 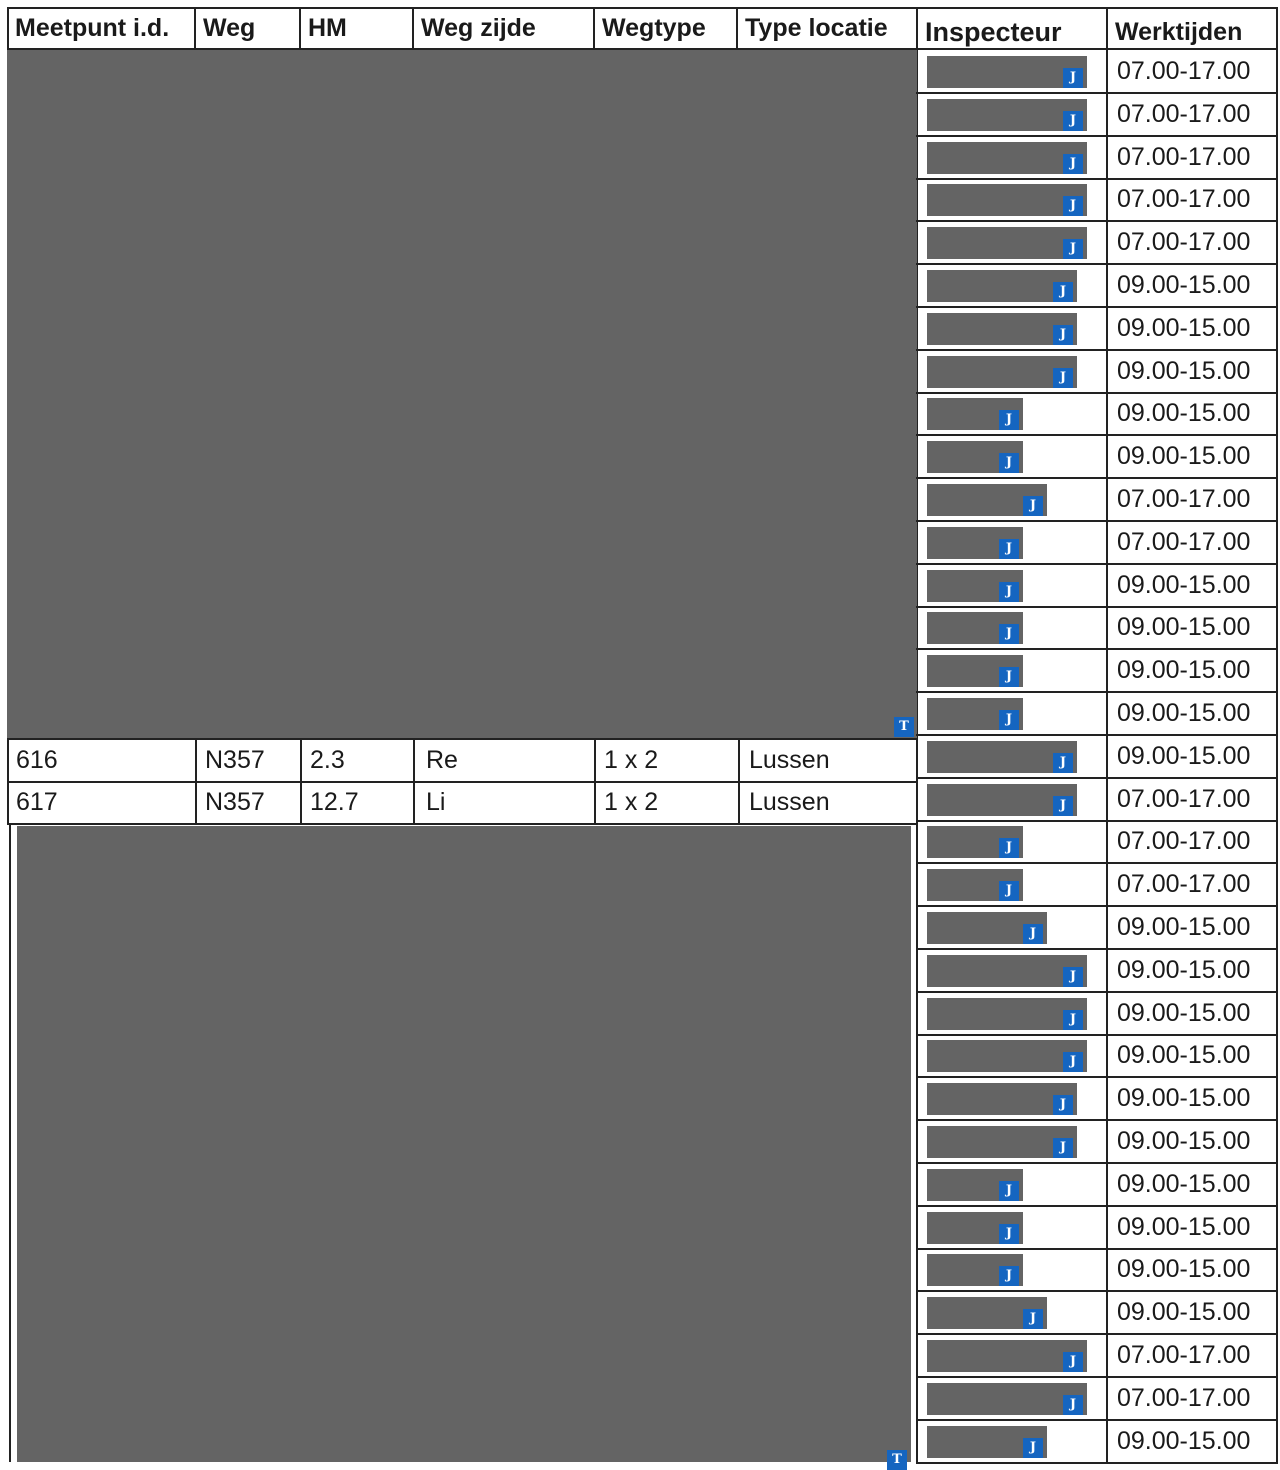 I want to click on header-hm: HM, so click(x=327, y=28).